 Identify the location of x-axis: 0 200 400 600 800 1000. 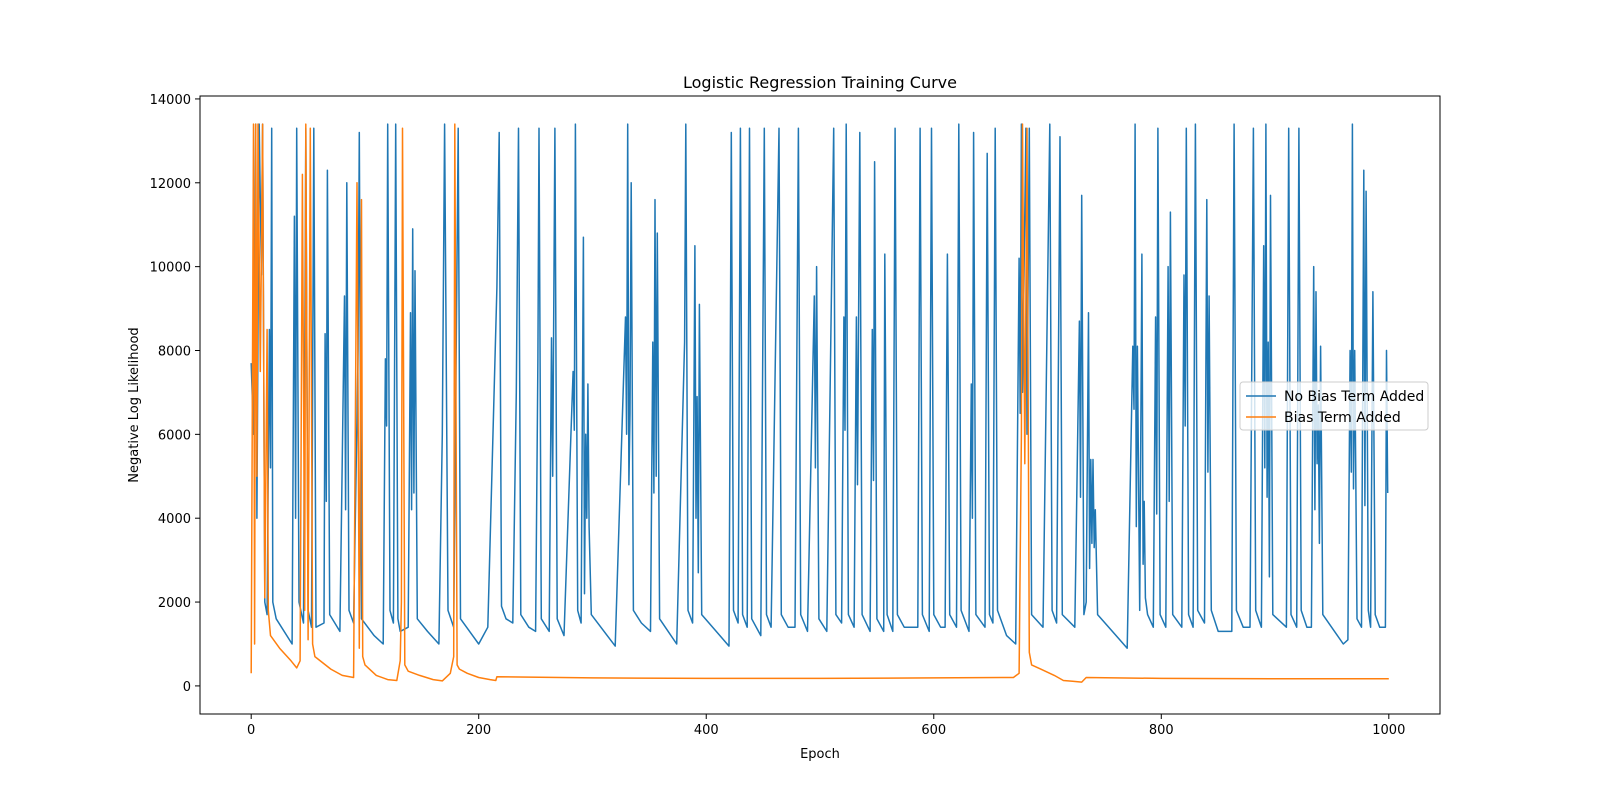
(826, 726).